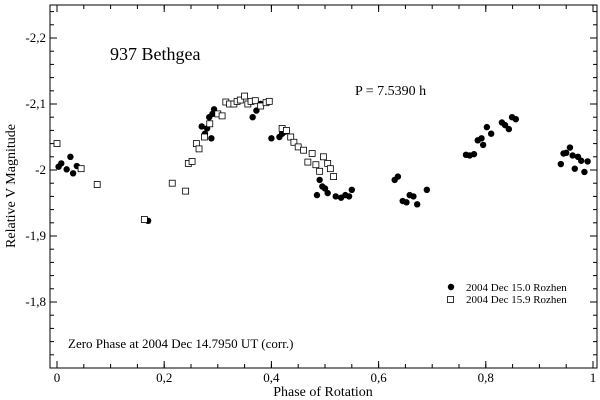  What do you see at coordinates (450, 299) in the screenshot?
I see `legend-marker-open-square` at bounding box center [450, 299].